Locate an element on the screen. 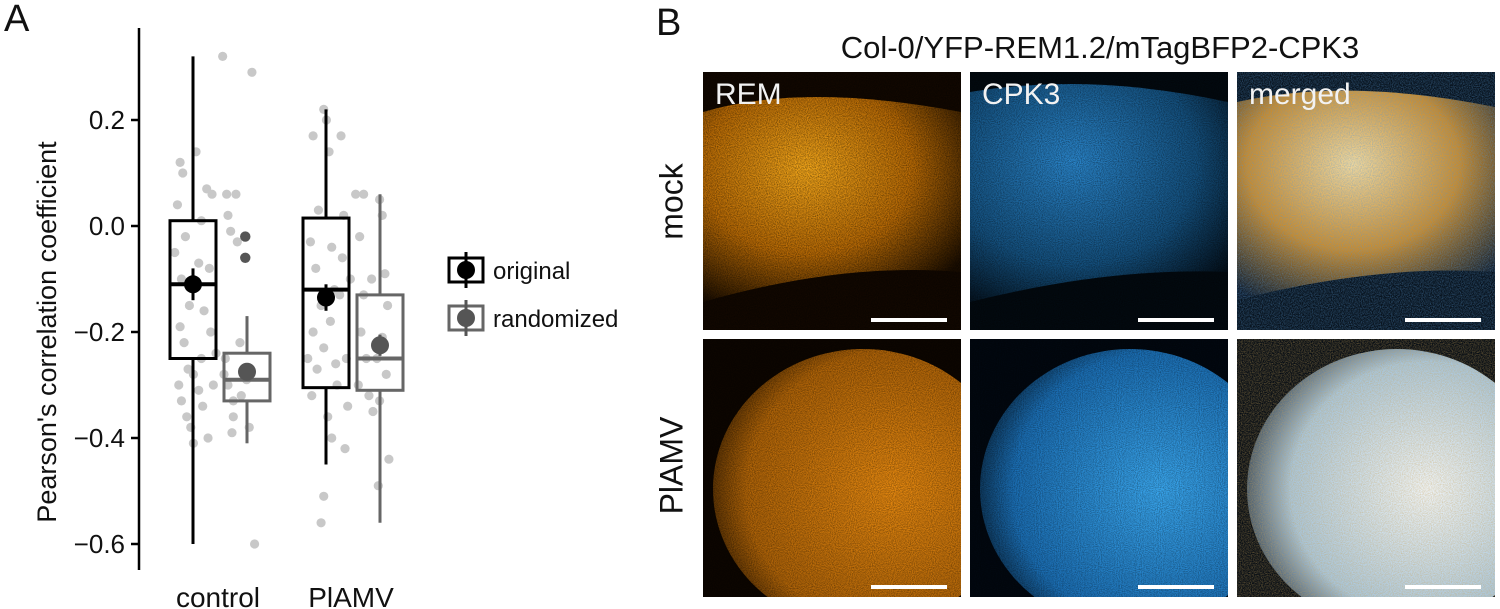 This screenshot has width=1500, height=609. y-axis-label: Pearson's correlation coefficient is located at coordinates (47, 332).